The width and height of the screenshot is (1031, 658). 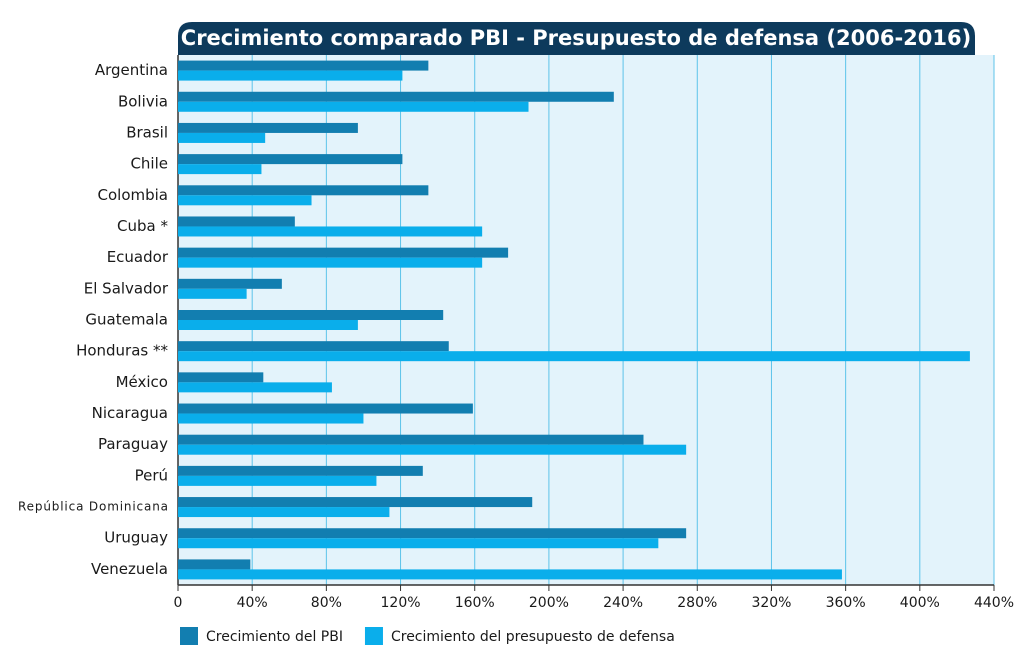 I want to click on y-tick-label: Argentina, so click(x=131, y=70).